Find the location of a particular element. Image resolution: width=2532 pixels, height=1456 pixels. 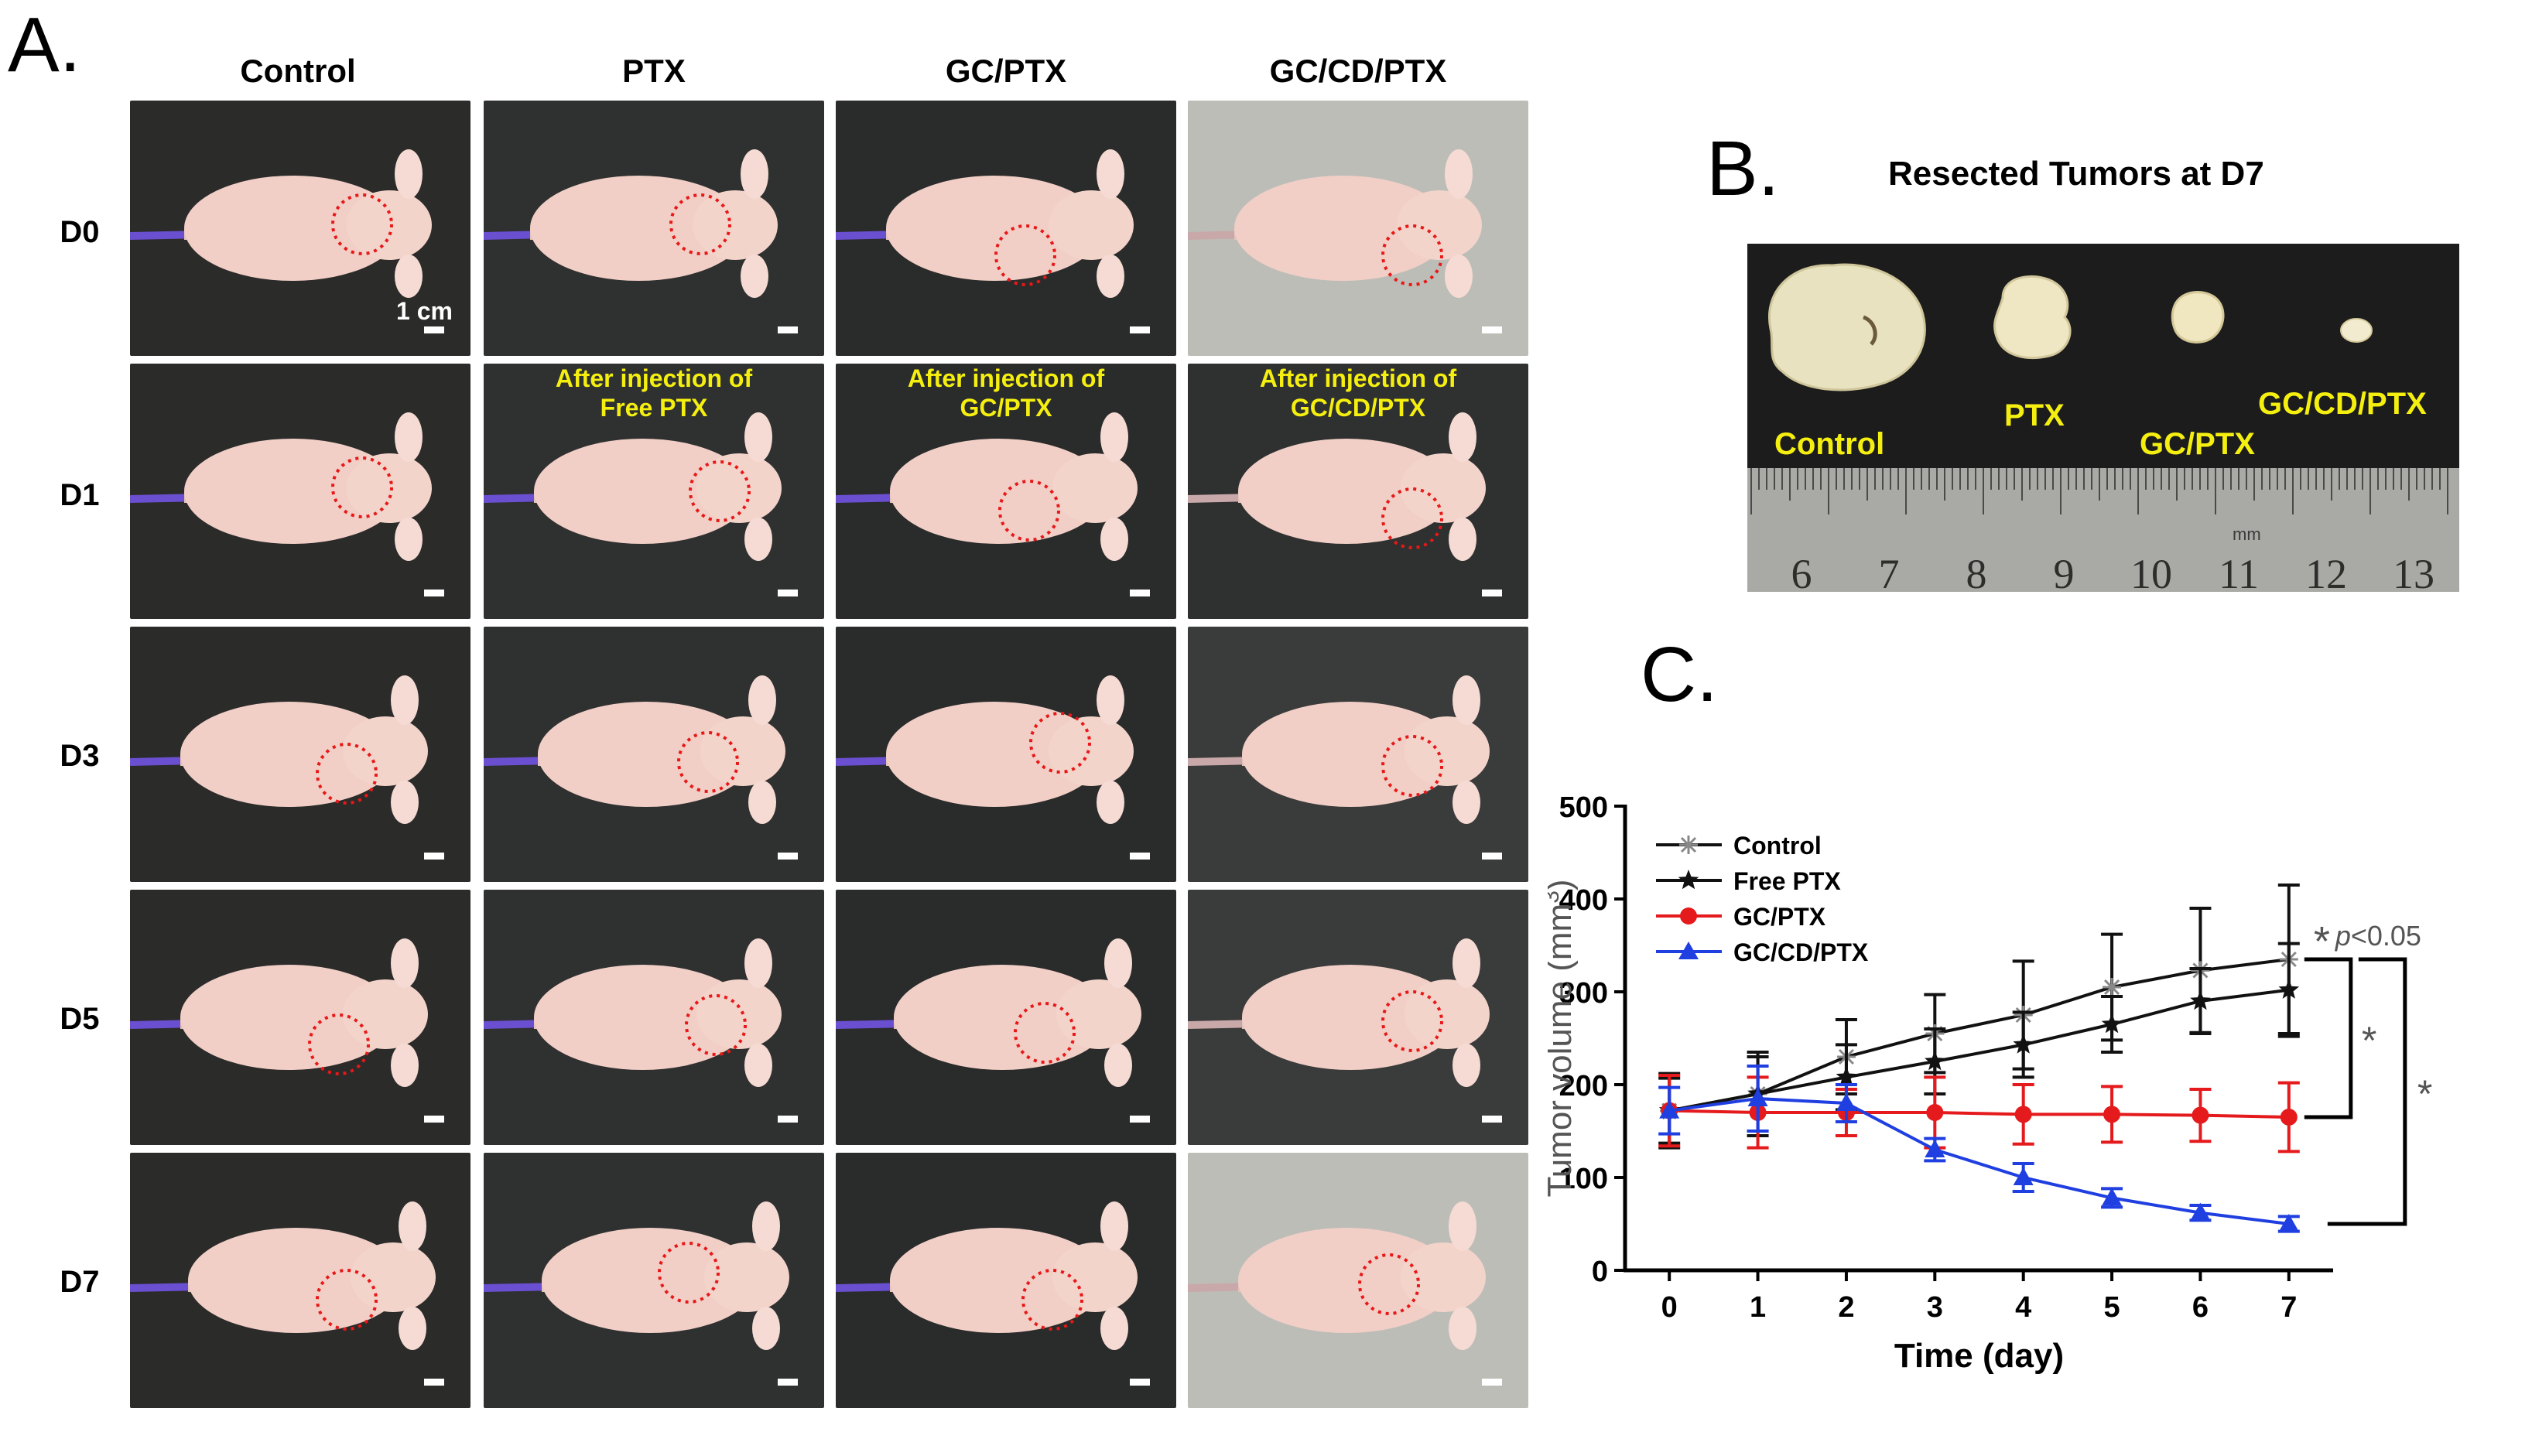

panel-b-title: Resected Tumors at D7 is located at coordinates (2076, 174).